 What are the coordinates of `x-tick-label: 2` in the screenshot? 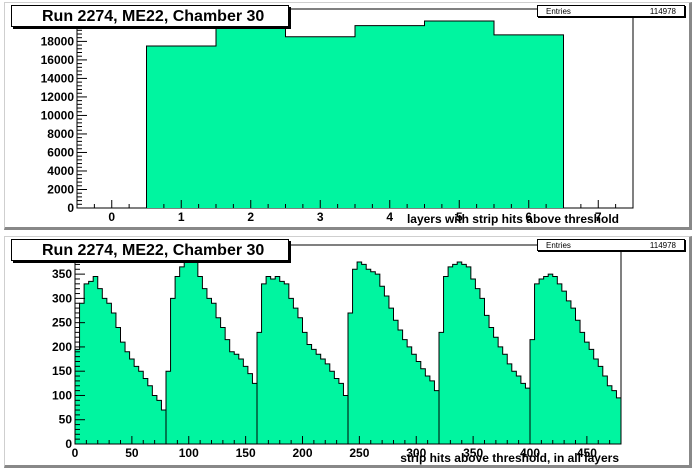 It's located at (250, 217).